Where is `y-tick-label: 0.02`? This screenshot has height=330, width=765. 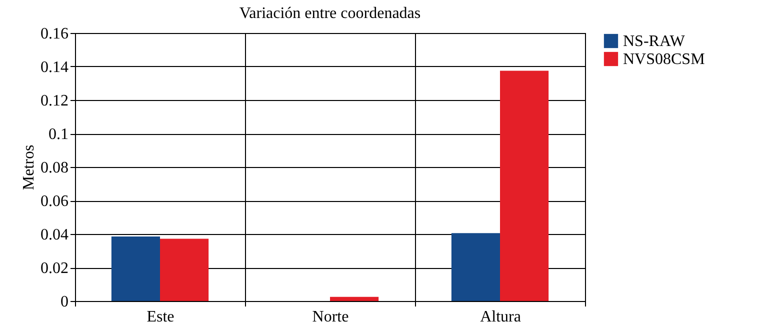
y-tick-label: 0.02 is located at coordinates (54, 268).